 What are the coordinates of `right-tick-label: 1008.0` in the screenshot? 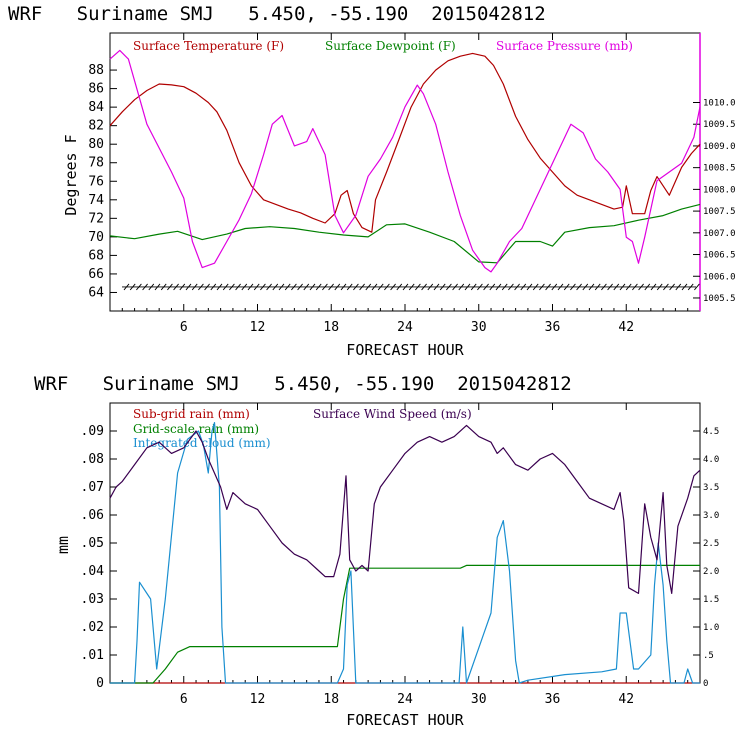 It's located at (719, 190).